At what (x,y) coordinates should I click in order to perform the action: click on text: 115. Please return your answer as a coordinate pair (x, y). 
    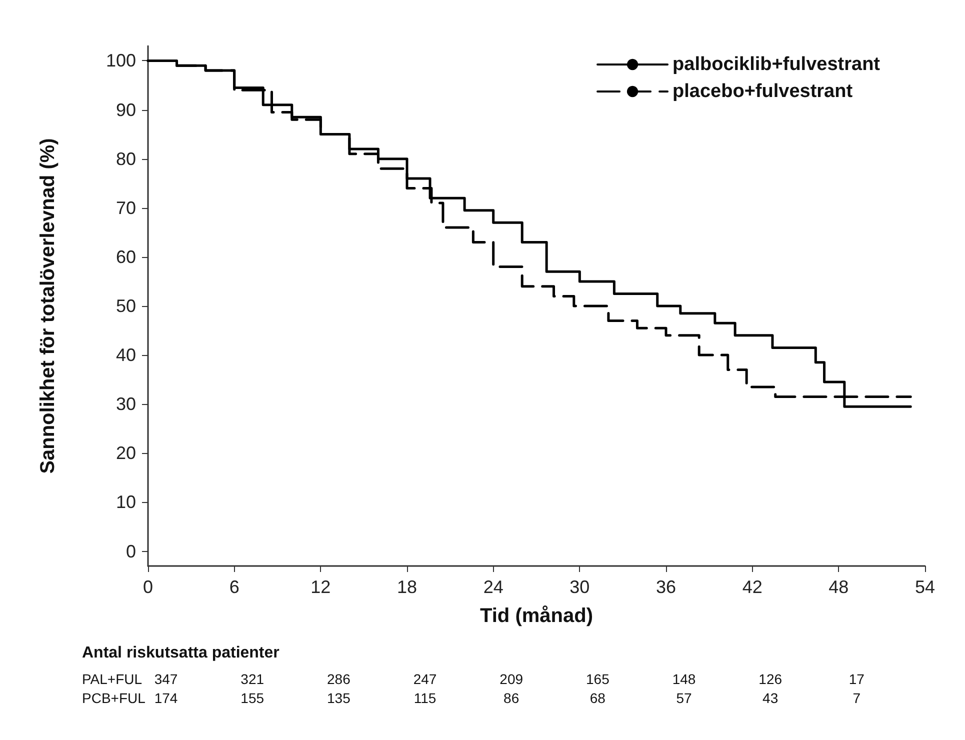
    Looking at the image, I should click on (425, 698).